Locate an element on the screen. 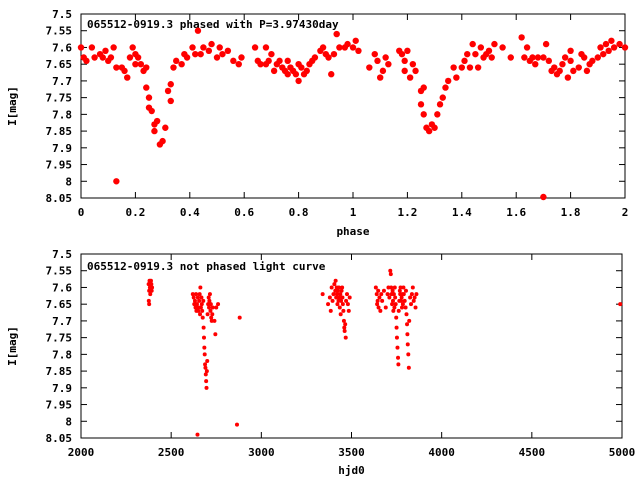 This screenshot has width=640, height=480. y-tick-label: 7.7 is located at coordinates (62, 81).